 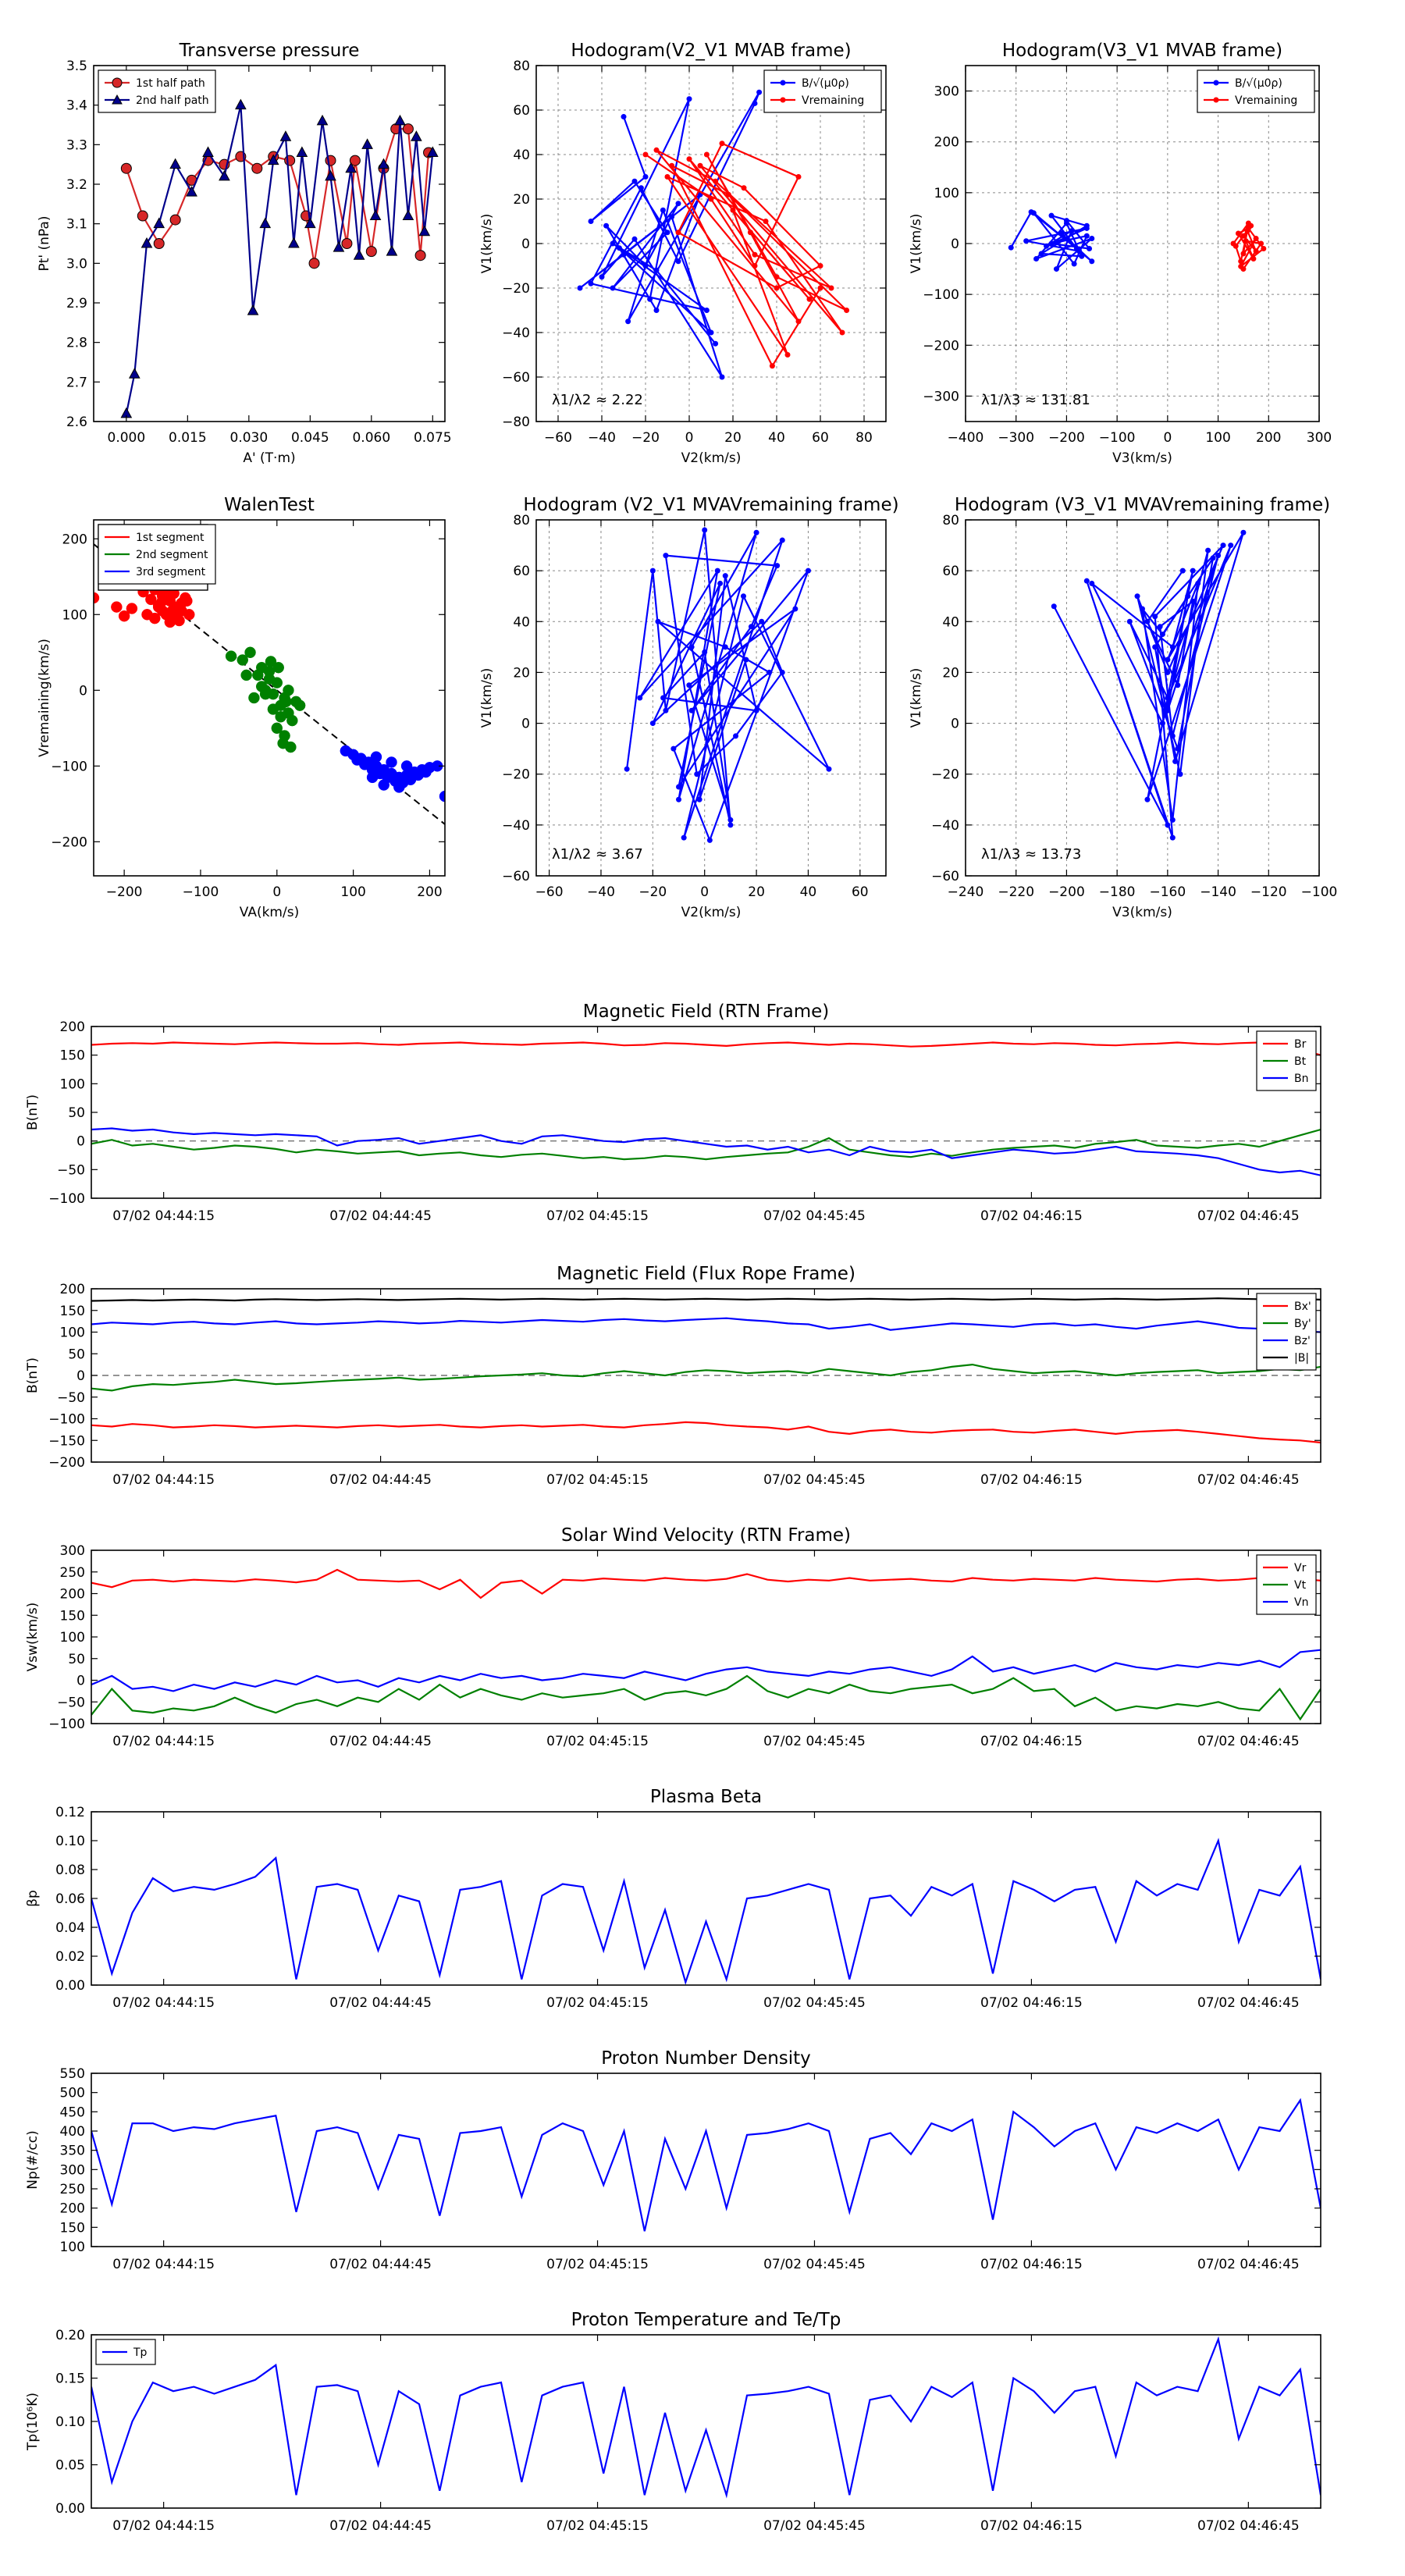 I want to click on x-tick-label: 07/02 04:46:15, so click(x=1031, y=2003).